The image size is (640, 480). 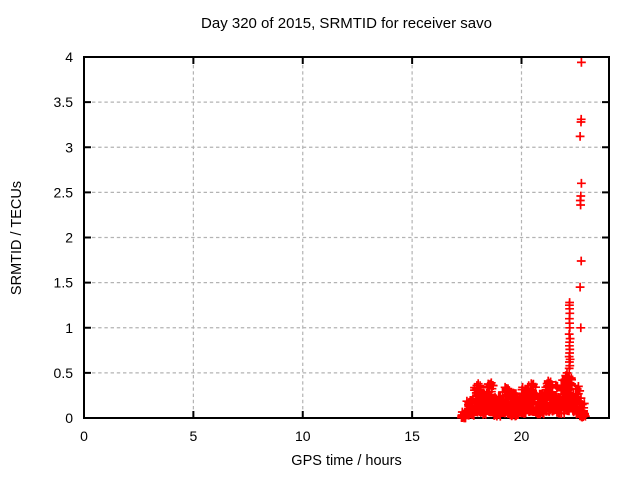 I want to click on x-axis-label: GPS time / hours, so click(x=346, y=461).